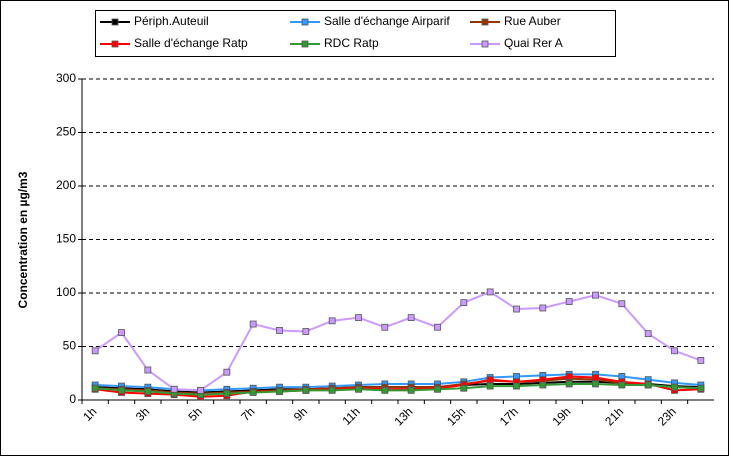 Image resolution: width=729 pixels, height=456 pixels. What do you see at coordinates (355, 33) in the screenshot?
I see `legend` at bounding box center [355, 33].